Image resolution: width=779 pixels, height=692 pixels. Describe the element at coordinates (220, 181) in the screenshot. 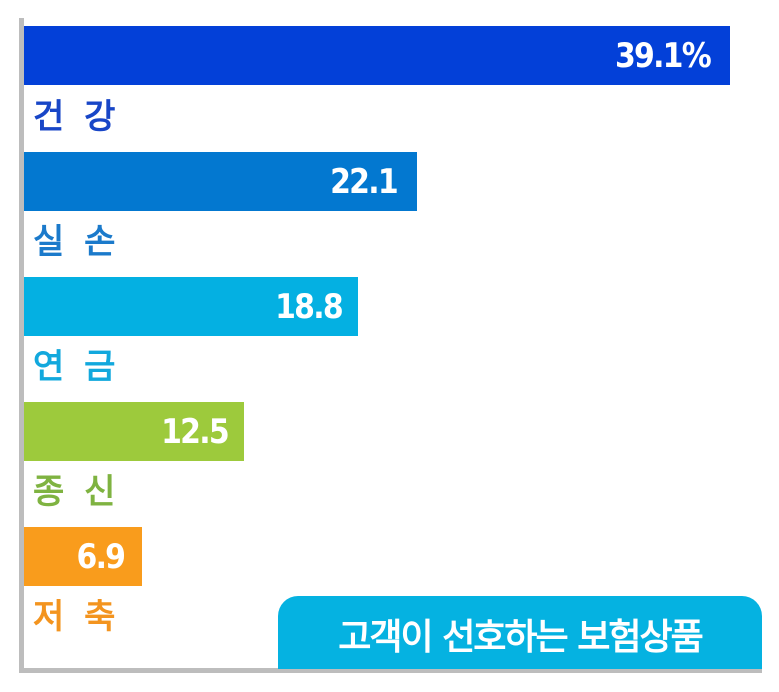

I see `bar-indemnity: 22.1` at that location.